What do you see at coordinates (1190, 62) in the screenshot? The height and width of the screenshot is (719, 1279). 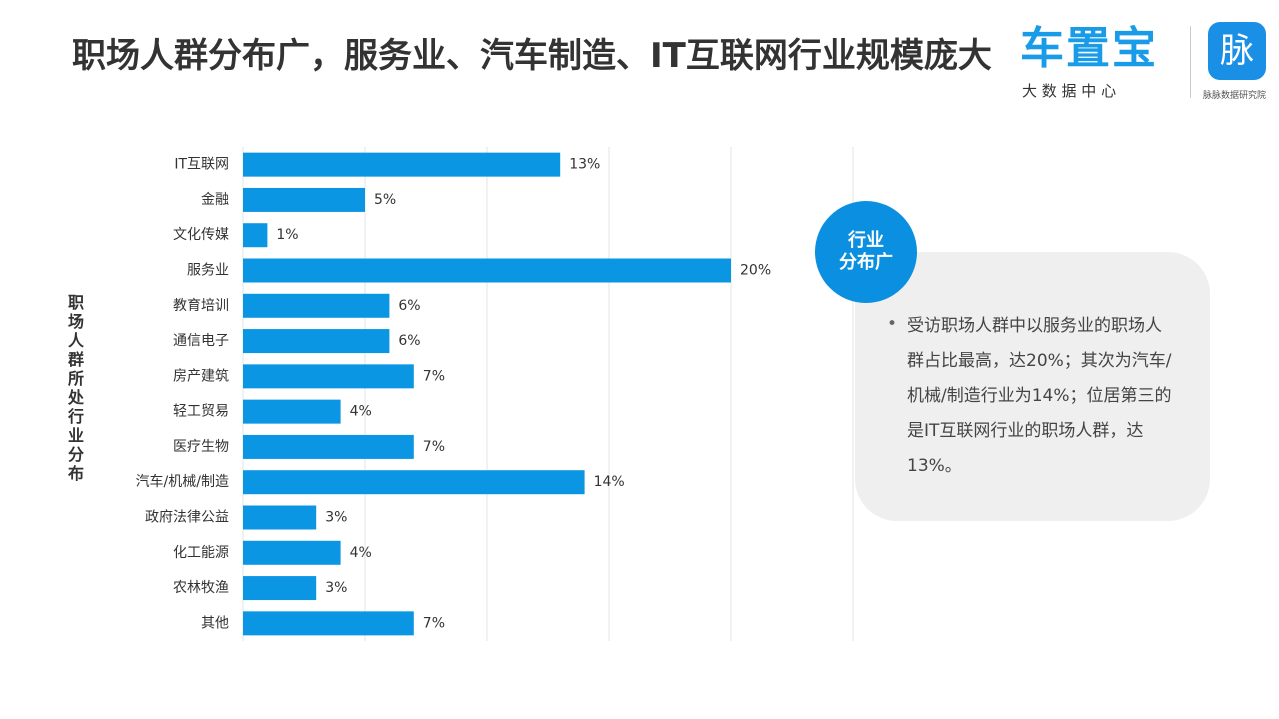 I see `divider` at bounding box center [1190, 62].